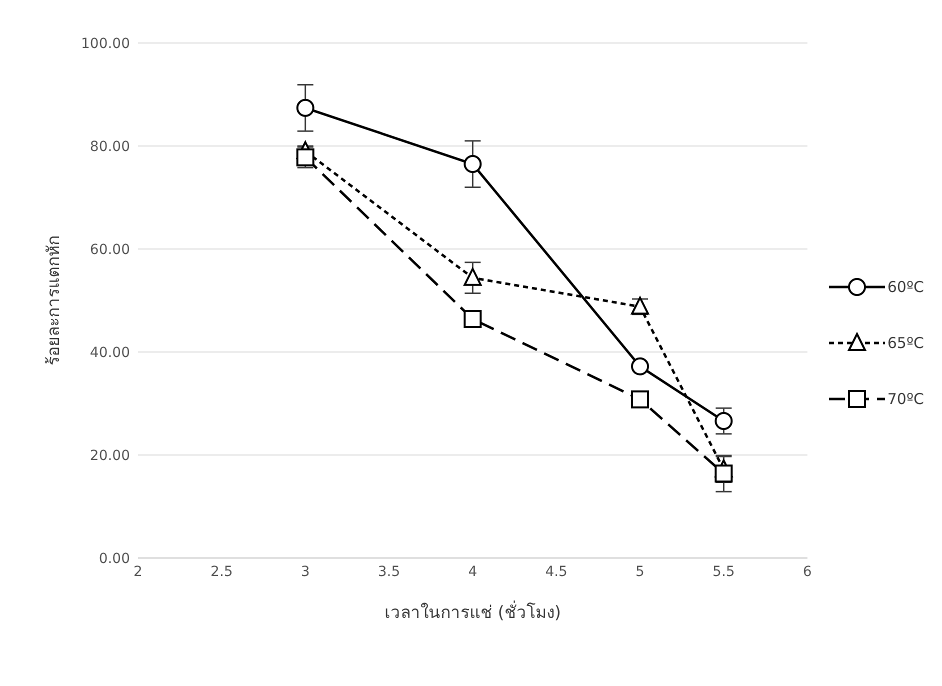 This screenshot has width=942, height=686. Describe the element at coordinates (807, 572) in the screenshot. I see `x-tick-label: 6` at that location.